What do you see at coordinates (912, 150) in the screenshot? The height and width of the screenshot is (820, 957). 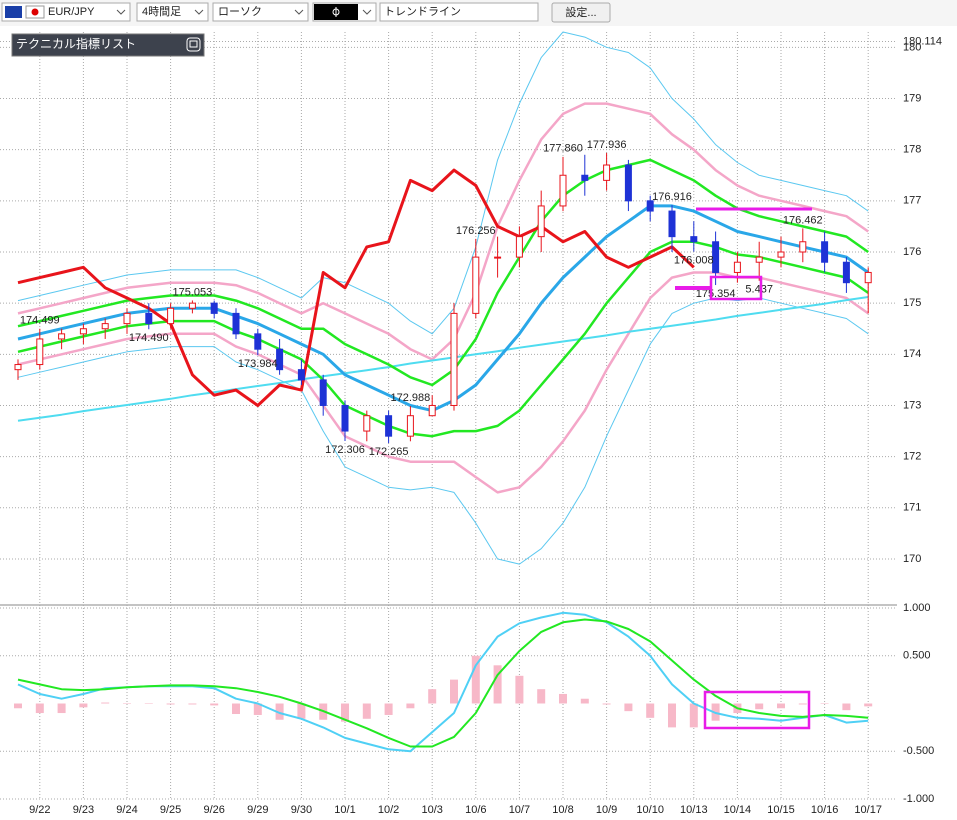 I see `y-tick-label: 178` at bounding box center [912, 150].